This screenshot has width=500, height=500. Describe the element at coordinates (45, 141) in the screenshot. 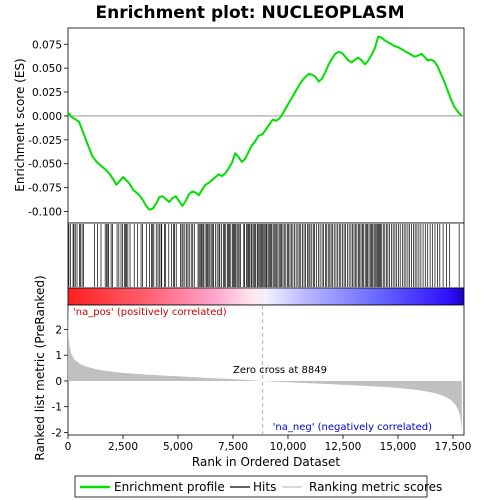

I see `es-y-tick-label: -0.025` at that location.